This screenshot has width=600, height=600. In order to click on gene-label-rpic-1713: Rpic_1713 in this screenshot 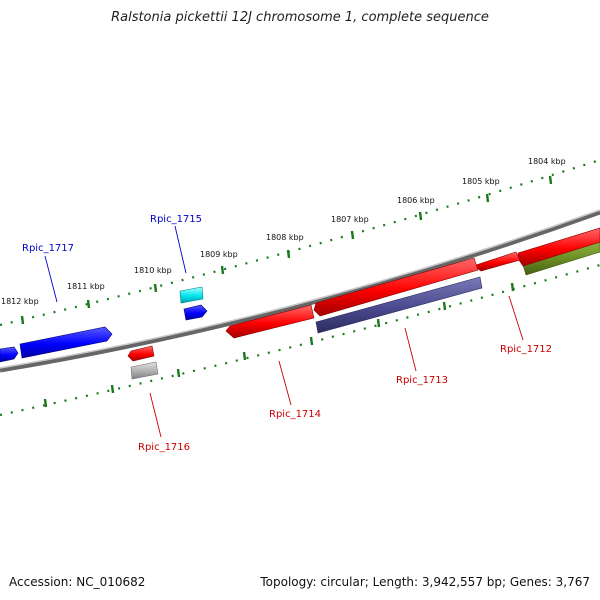, I will do `click(422, 380)`.